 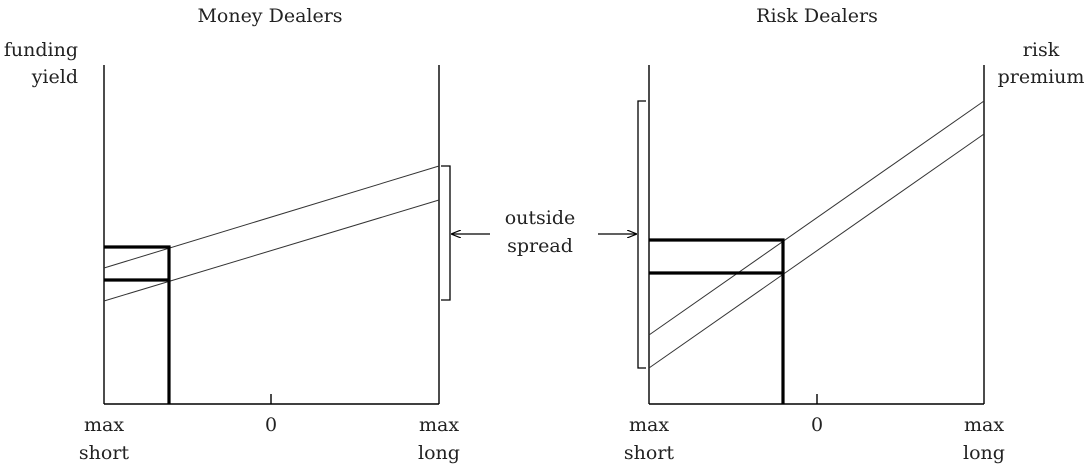 What do you see at coordinates (439, 453) in the screenshot?
I see `money-x-right-line2: long` at bounding box center [439, 453].